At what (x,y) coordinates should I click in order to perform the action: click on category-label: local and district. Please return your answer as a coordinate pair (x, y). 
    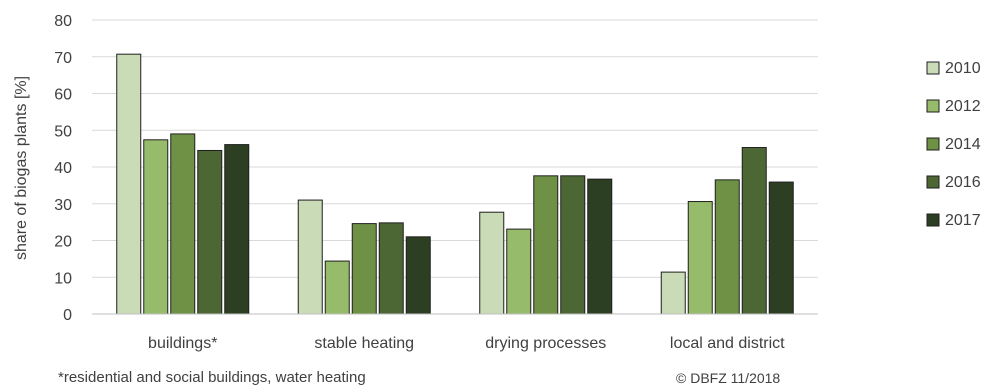
    Looking at the image, I should click on (727, 343).